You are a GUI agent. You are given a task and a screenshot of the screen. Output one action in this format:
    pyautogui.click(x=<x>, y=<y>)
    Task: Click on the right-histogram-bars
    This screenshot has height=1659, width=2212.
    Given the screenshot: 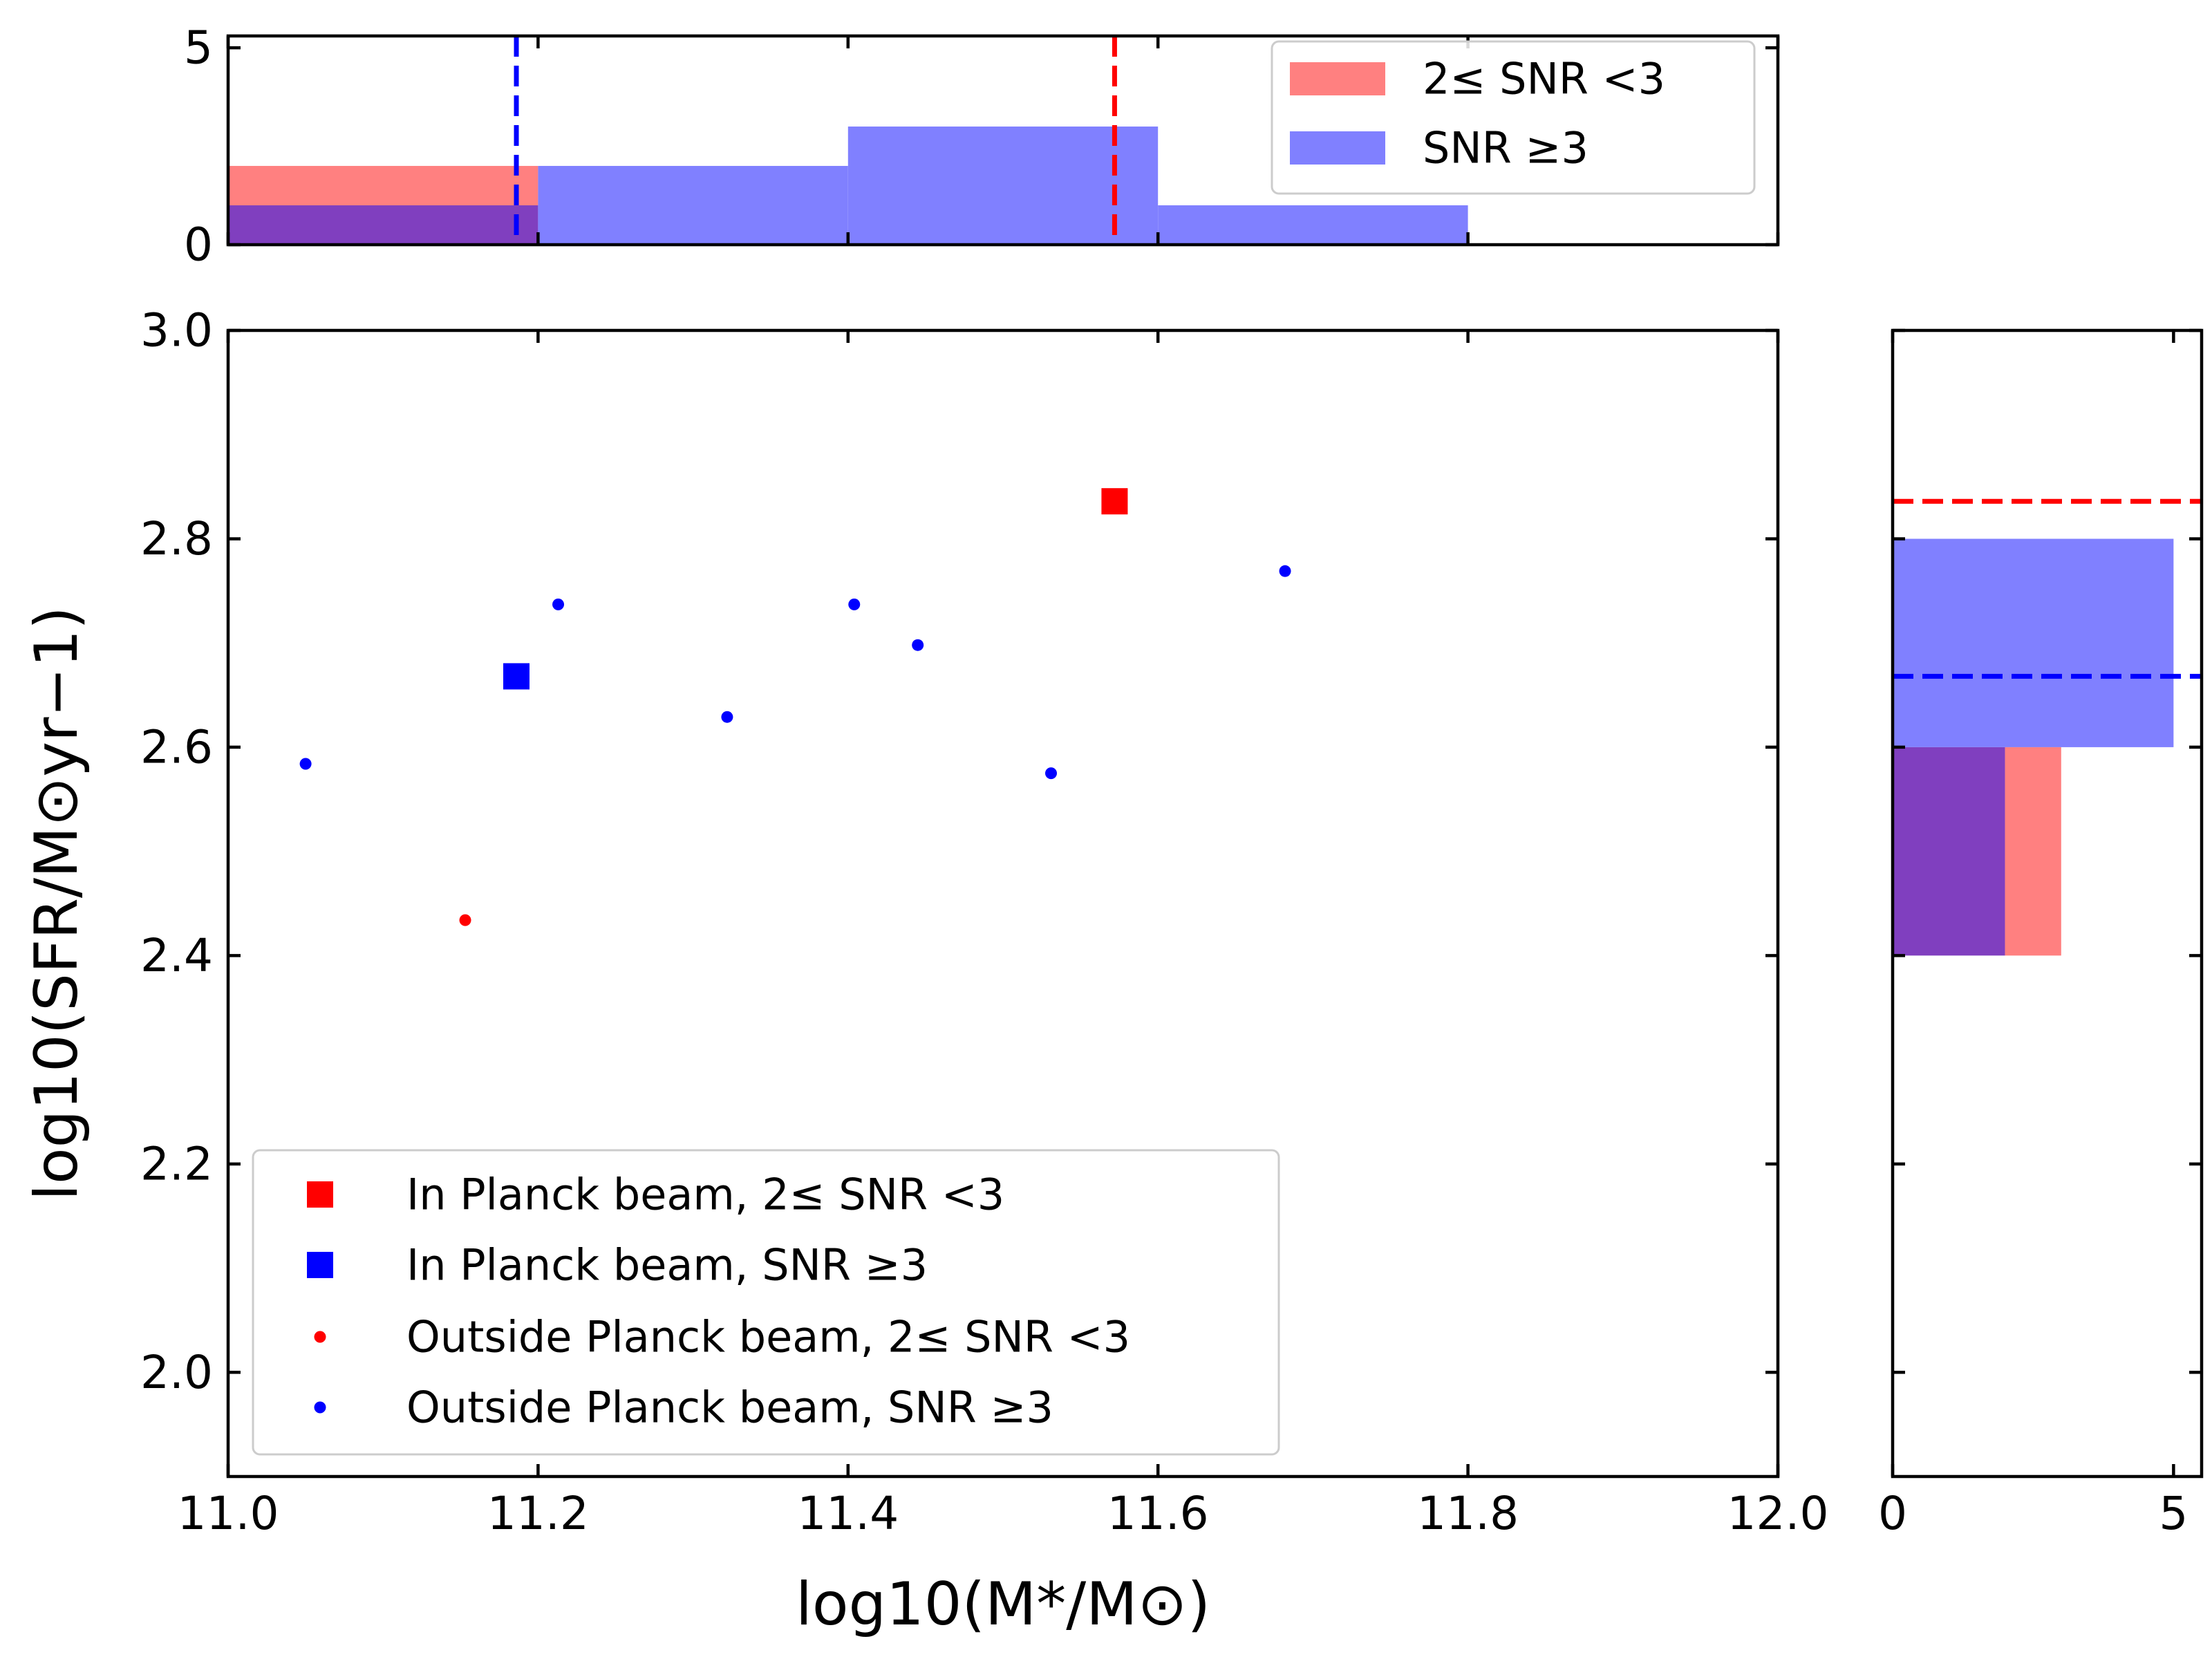 What is the action you would take?
    pyautogui.click(x=2033, y=747)
    